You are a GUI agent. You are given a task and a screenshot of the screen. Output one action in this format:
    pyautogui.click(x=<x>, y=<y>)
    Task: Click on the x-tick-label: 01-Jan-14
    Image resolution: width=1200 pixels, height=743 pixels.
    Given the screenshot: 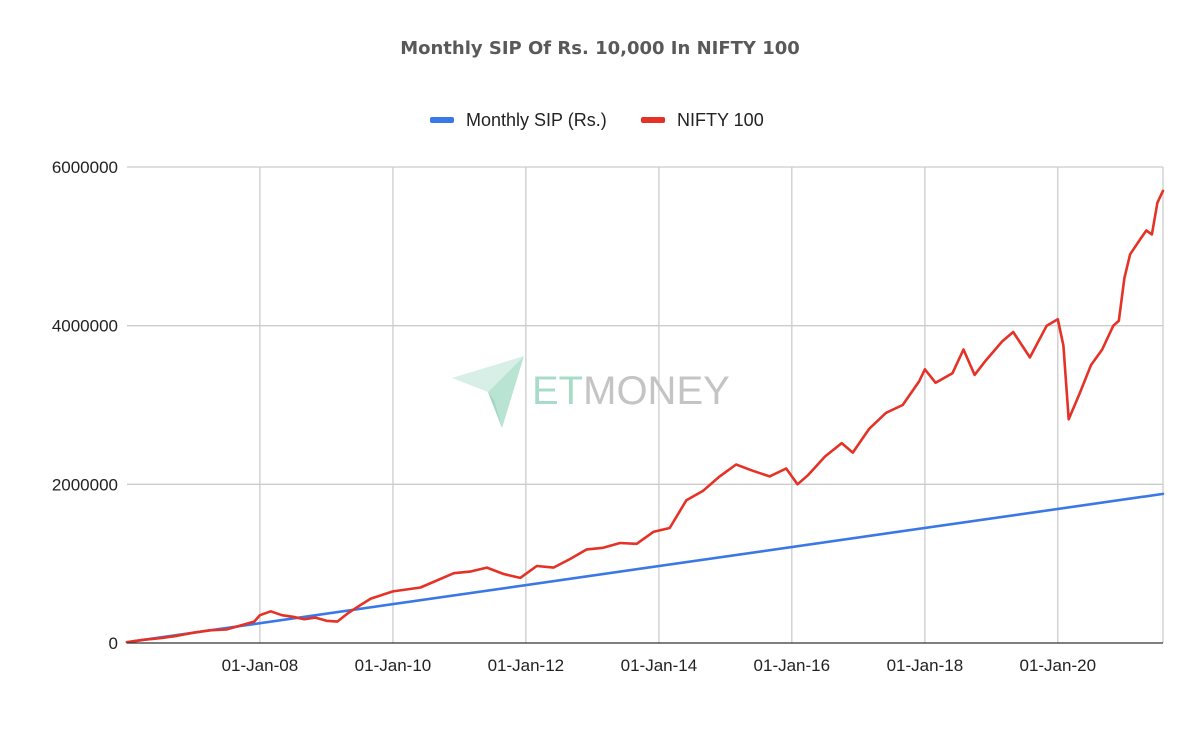 What is the action you would take?
    pyautogui.click(x=659, y=665)
    